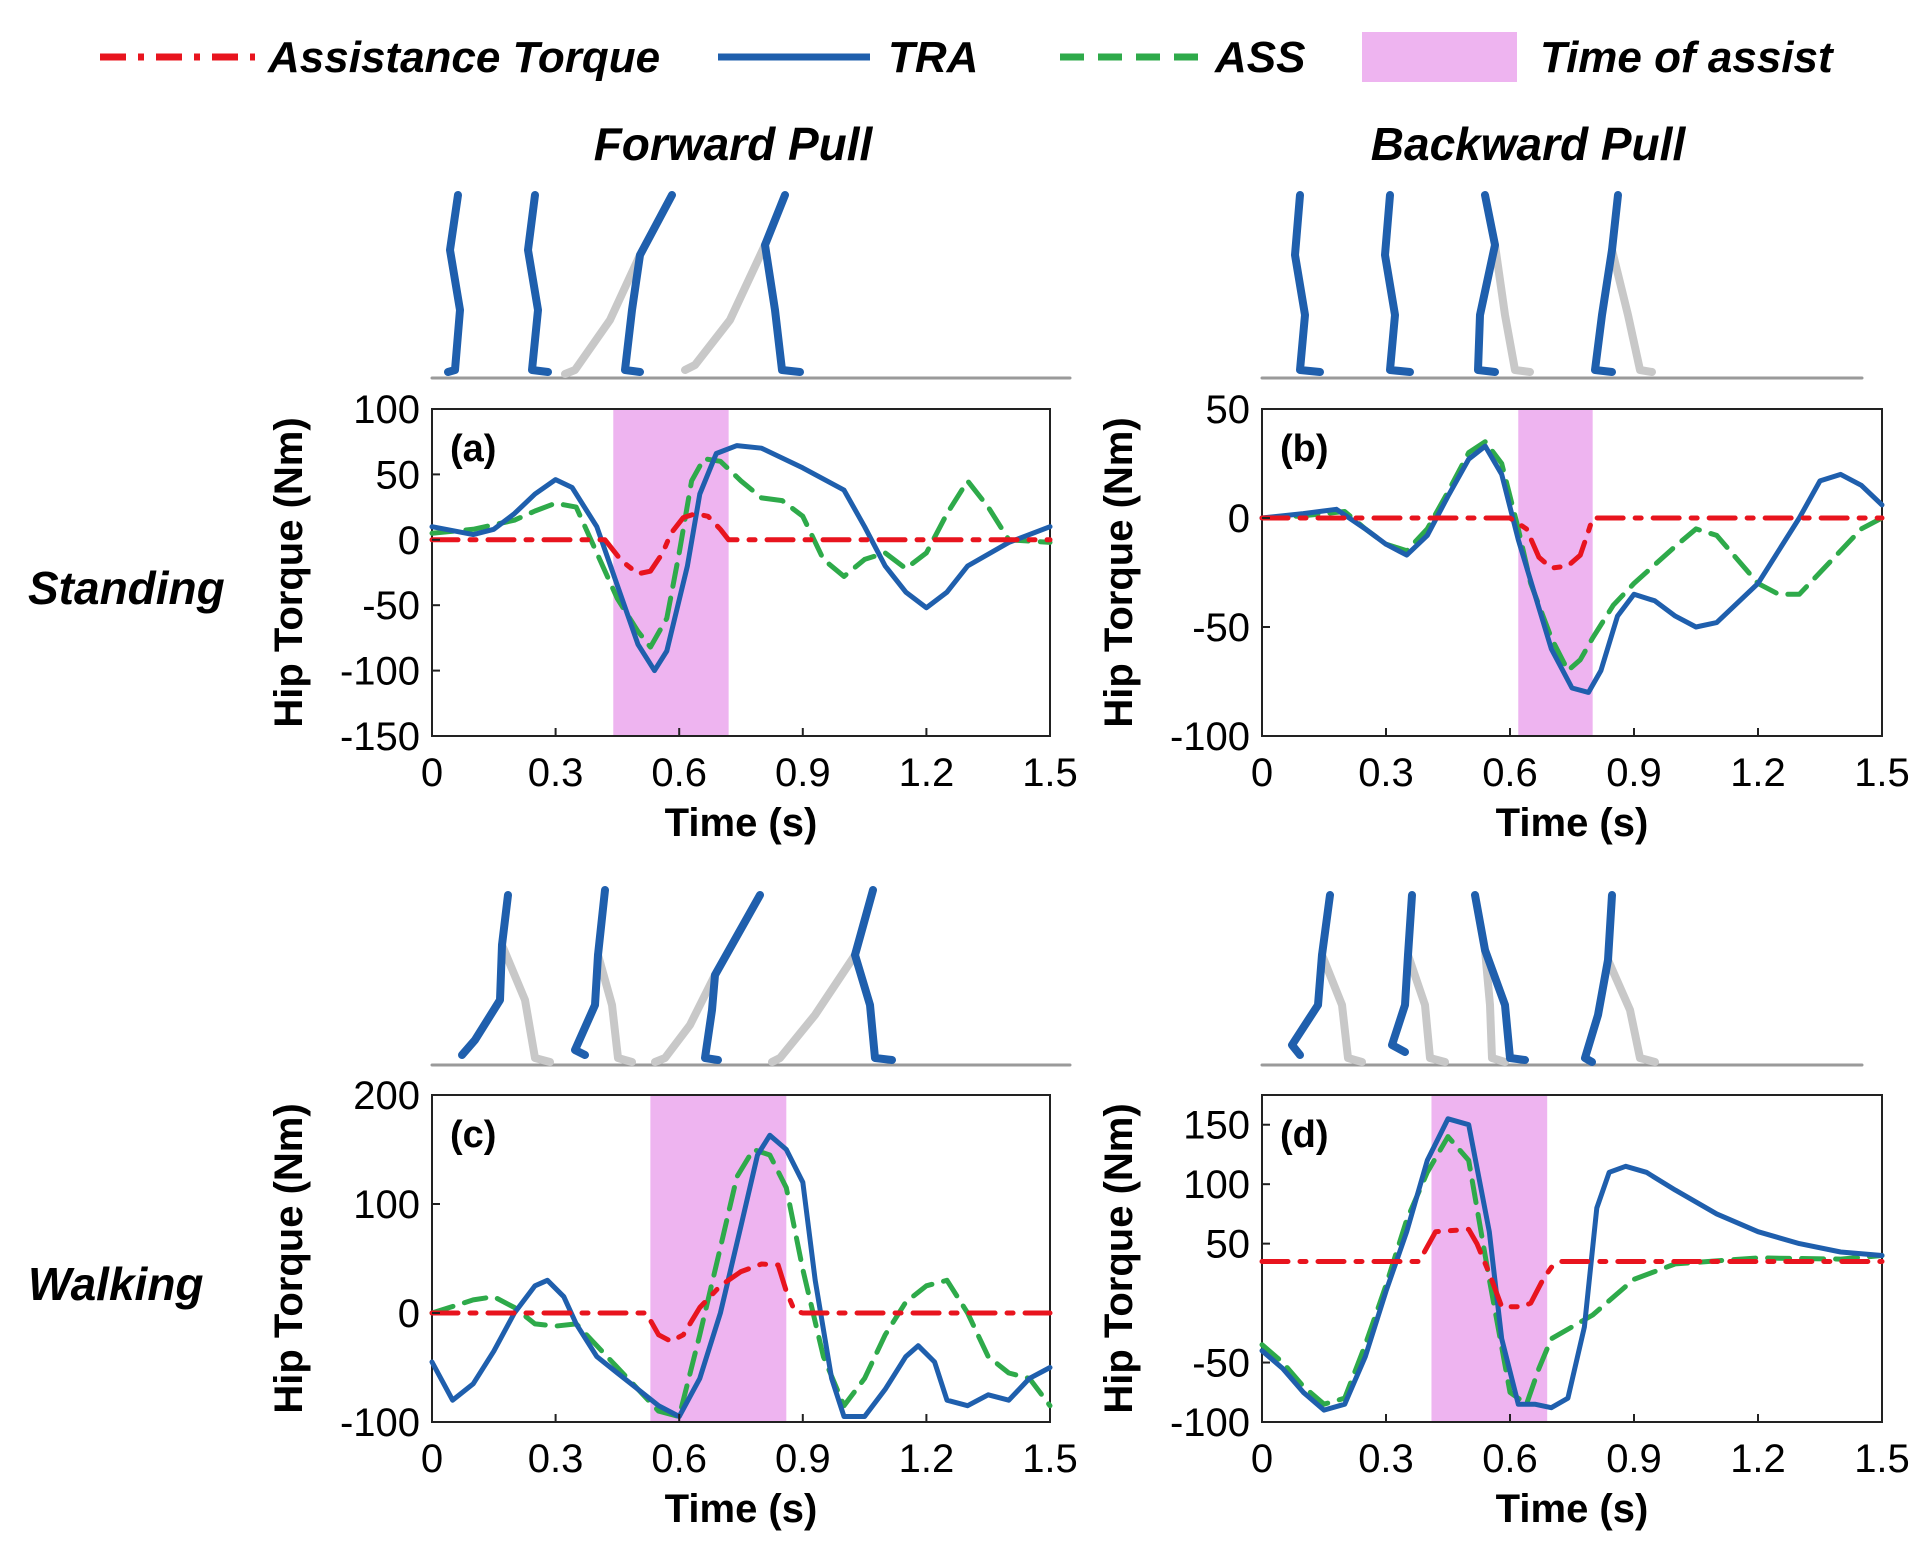 Image resolution: width=1928 pixels, height=1563 pixels. What do you see at coordinates (1562, 979) in the screenshot?
I see `stick-figures-walking-backward` at bounding box center [1562, 979].